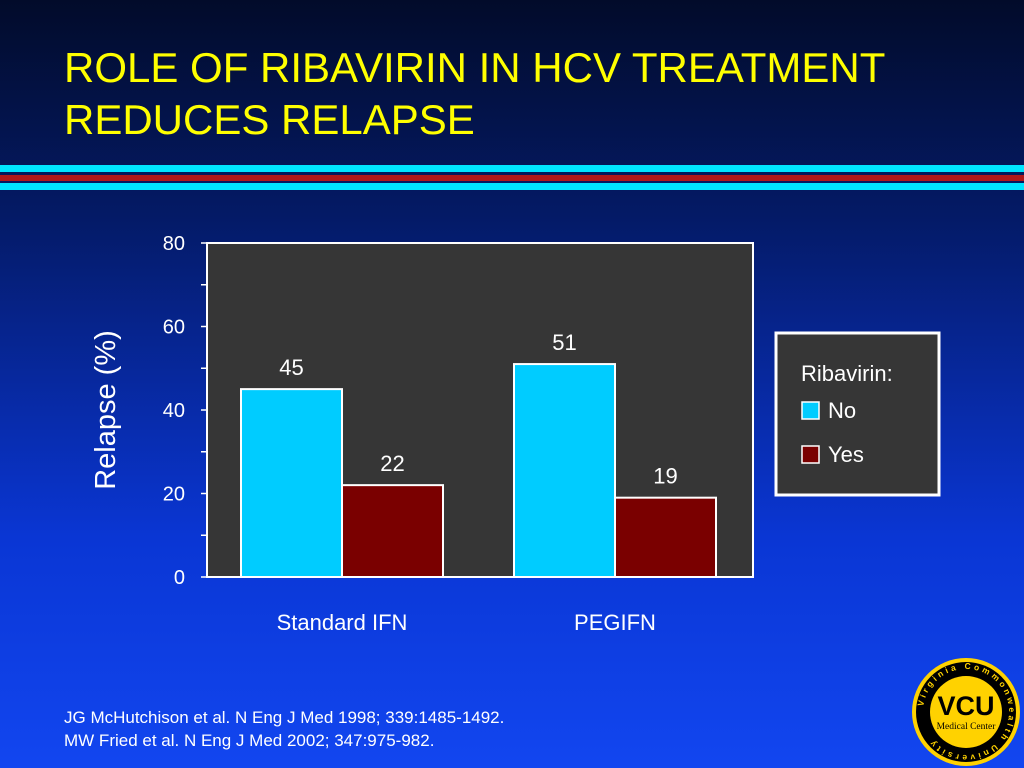  I want to click on logo-center-disc, so click(966, 712).